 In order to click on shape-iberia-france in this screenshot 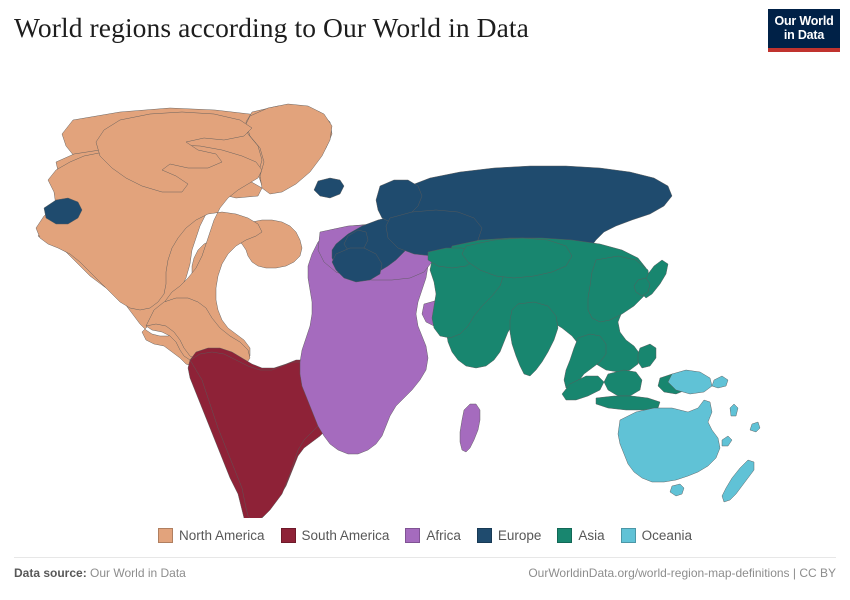, I will do `click(357, 265)`.